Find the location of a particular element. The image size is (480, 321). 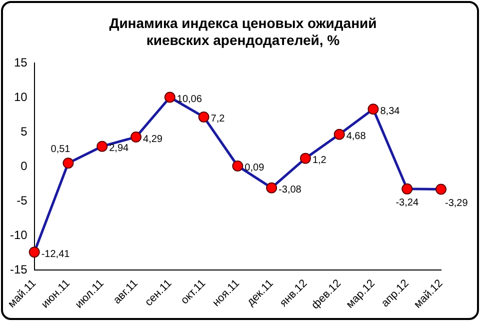

data-label: -3,24 is located at coordinates (407, 203).